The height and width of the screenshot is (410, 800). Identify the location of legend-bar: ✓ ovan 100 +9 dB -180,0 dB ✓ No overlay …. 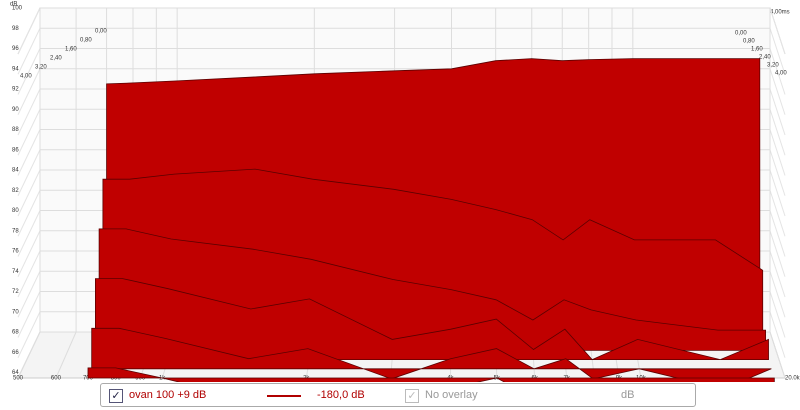
(398, 395).